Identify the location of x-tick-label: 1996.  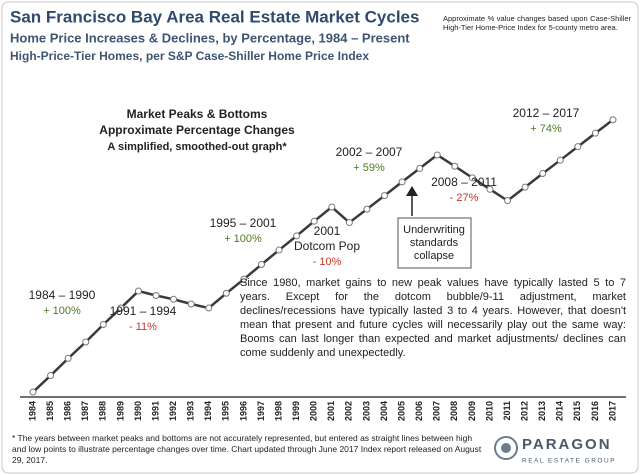
(243, 411).